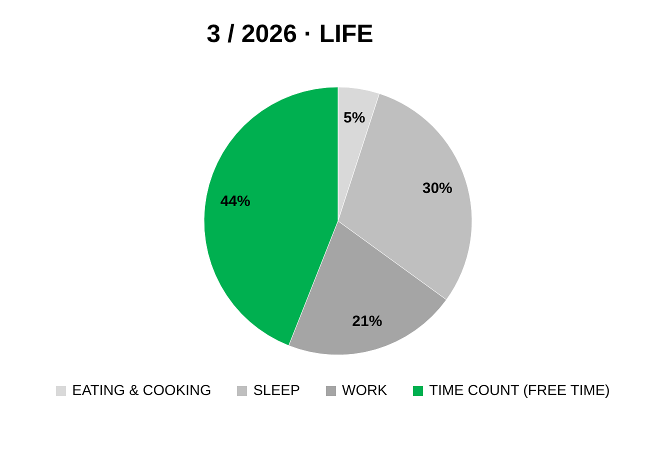 The width and height of the screenshot is (666, 460). What do you see at coordinates (142, 391) in the screenshot?
I see `legend-label: EATING & COOKING` at bounding box center [142, 391].